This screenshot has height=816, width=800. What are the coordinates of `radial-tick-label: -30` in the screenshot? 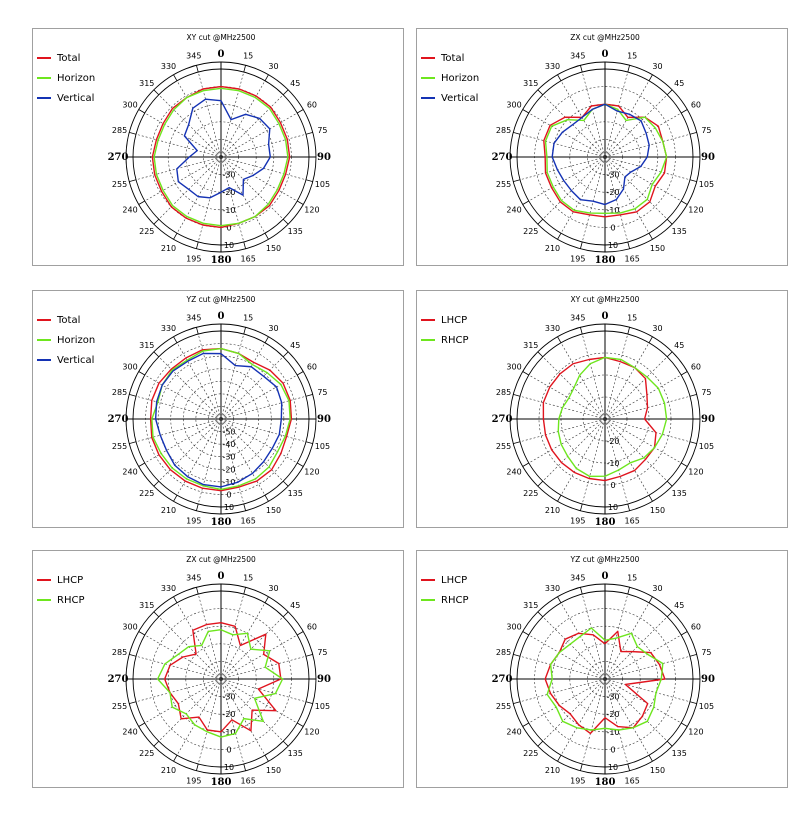 It's located at (228, 697).